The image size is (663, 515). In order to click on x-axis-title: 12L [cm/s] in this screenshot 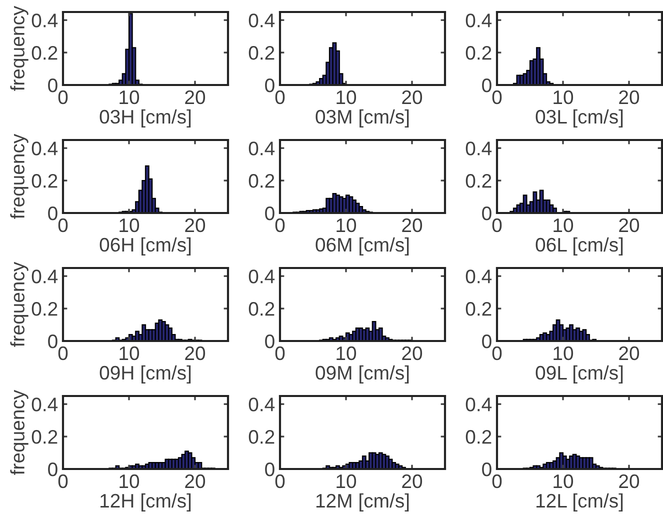, I will do `click(579, 502)`.